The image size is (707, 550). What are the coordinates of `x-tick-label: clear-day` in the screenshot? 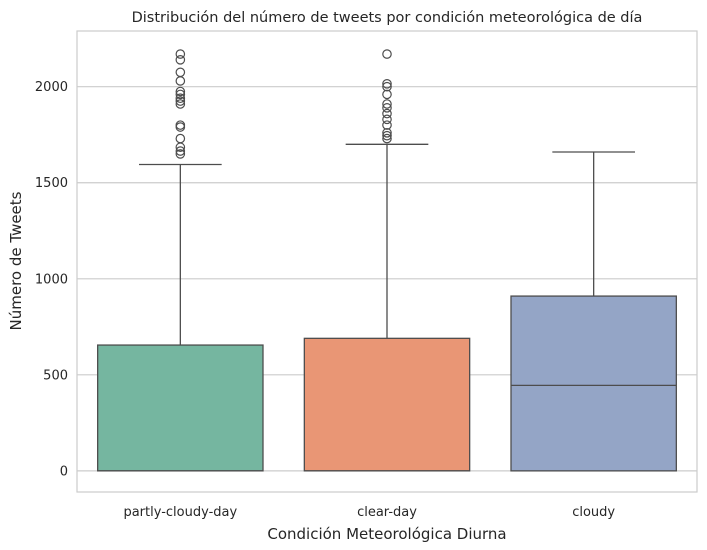 It's located at (387, 512).